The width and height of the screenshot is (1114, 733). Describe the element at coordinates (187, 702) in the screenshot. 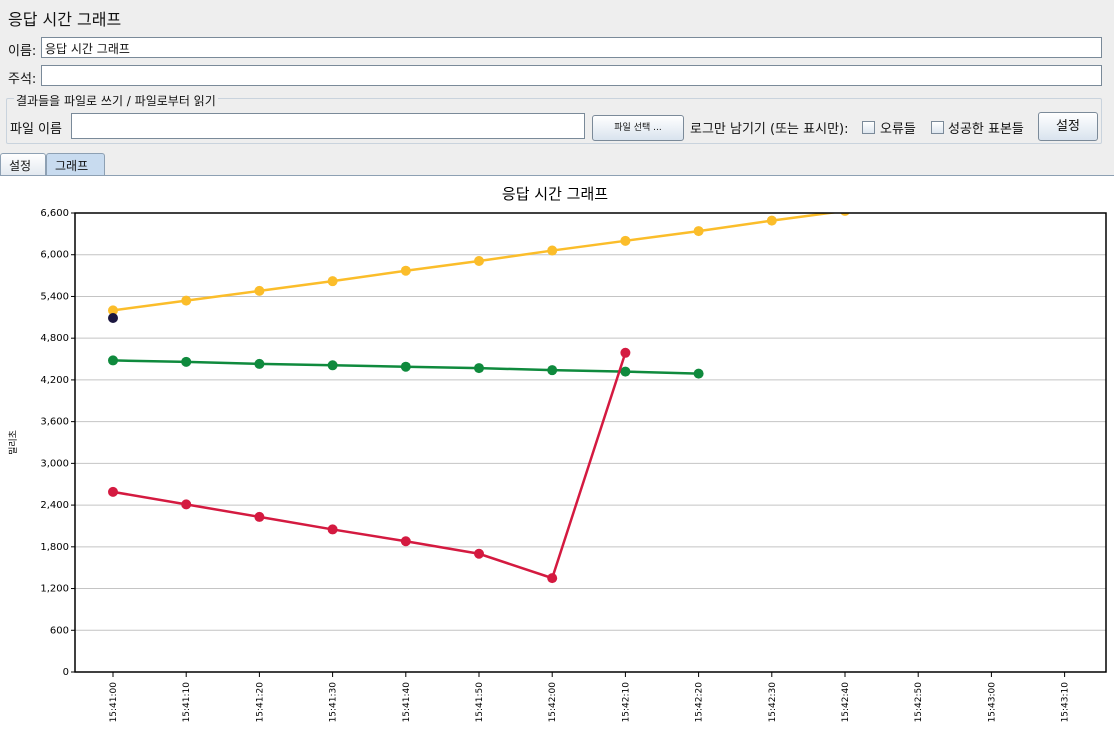

I see `x-tick-label: 15:41:10` at that location.